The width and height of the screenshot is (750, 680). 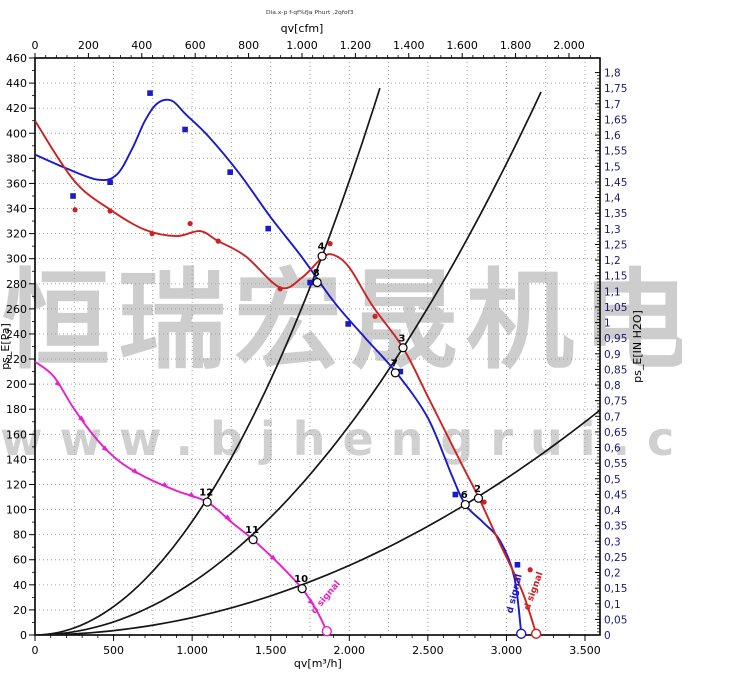 What do you see at coordinates (615, 370) in the screenshot?
I see `svg-text: 0,85` at bounding box center [615, 370].